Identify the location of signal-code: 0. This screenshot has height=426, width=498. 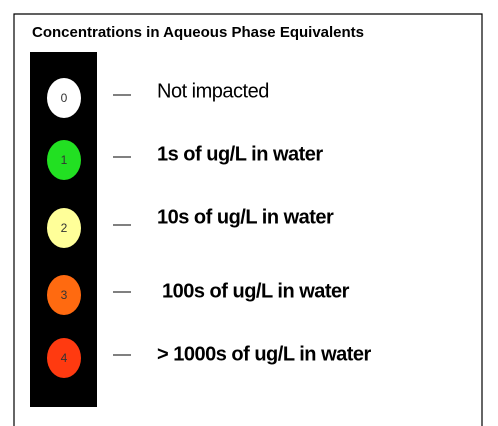
(64, 98).